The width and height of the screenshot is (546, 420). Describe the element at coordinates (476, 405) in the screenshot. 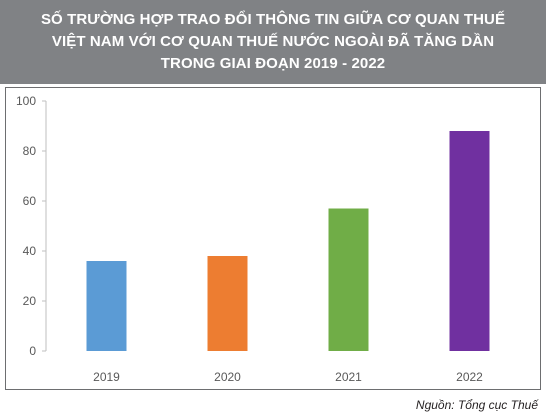

I see `source-note: Nguồn: Tổng cục Thuế` at that location.